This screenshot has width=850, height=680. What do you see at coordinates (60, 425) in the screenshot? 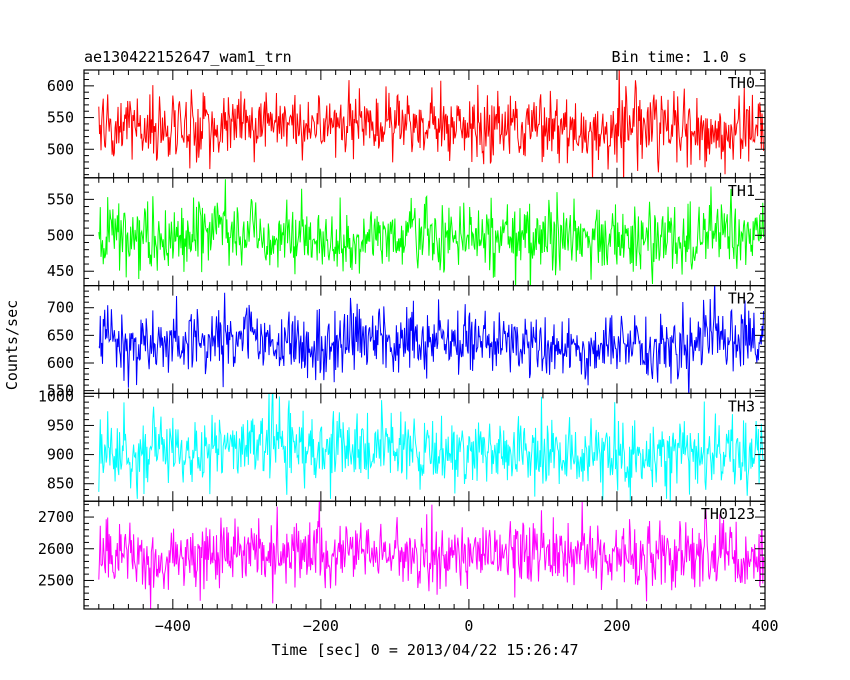
I see `y-tick-label: 950` at bounding box center [60, 425].